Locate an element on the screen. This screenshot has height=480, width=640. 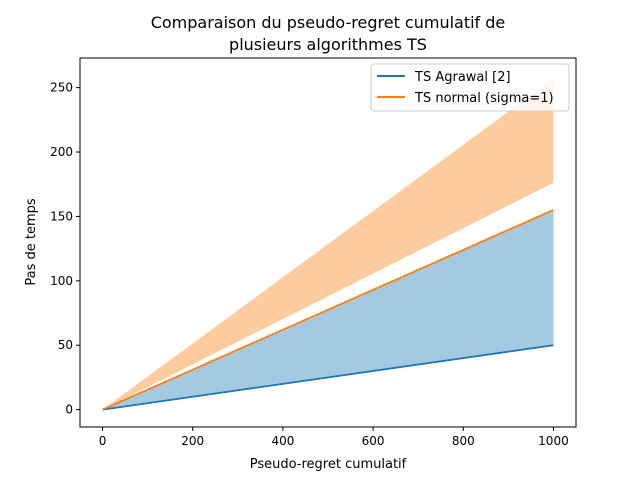
y-tick-label: 100 is located at coordinates (61, 281).